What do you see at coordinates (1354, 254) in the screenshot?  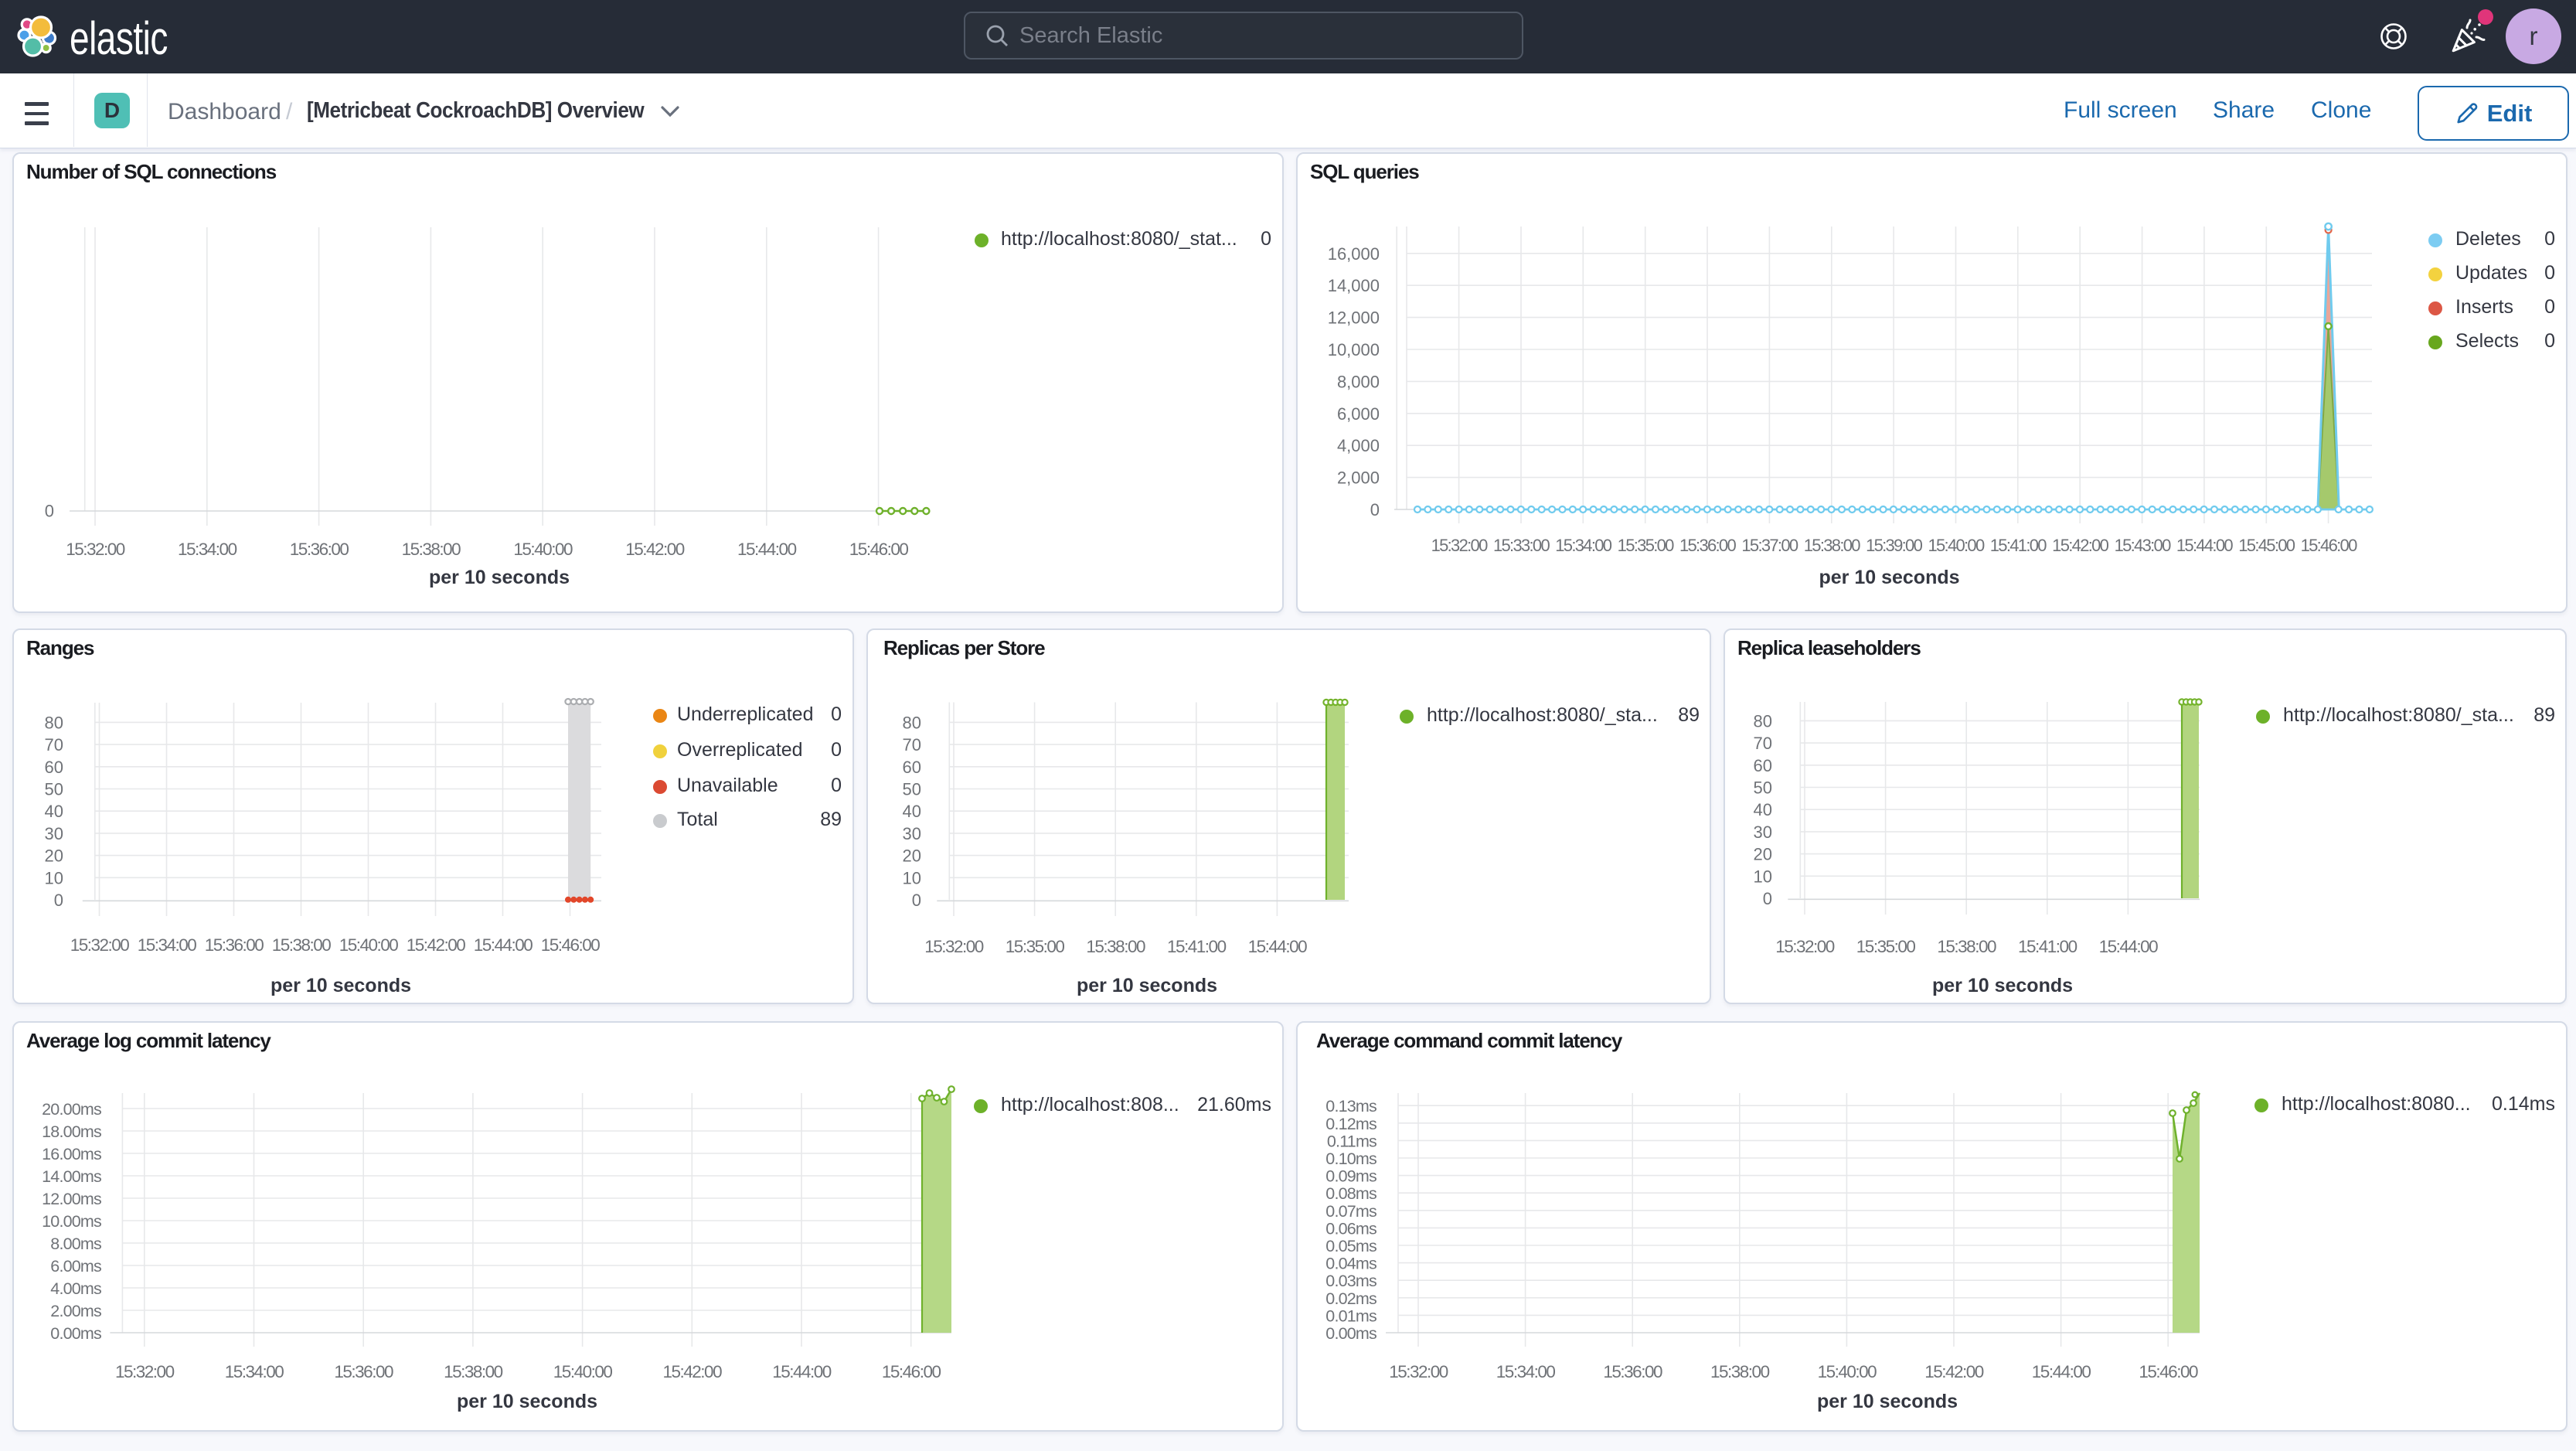 I see `svg-text: 16,000` at bounding box center [1354, 254].